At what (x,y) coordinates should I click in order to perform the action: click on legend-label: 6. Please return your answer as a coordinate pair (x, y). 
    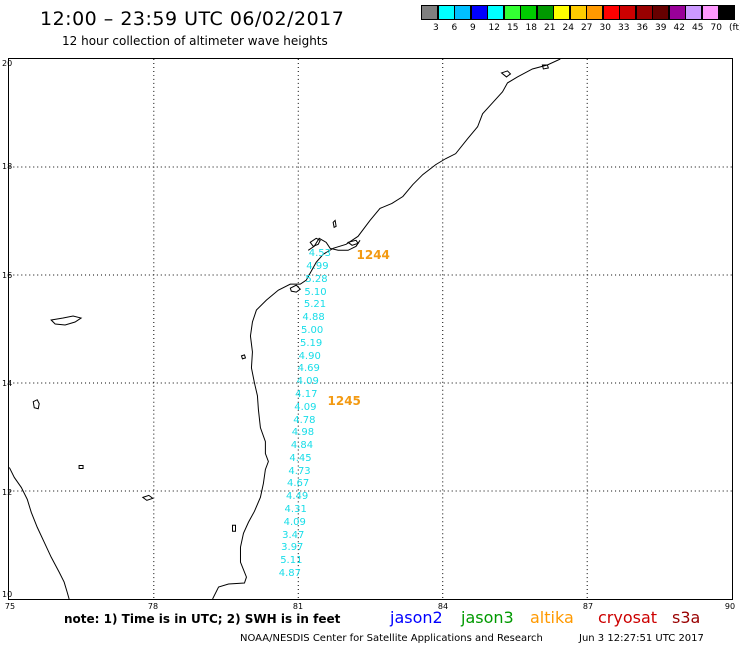
    Looking at the image, I should click on (454, 28).